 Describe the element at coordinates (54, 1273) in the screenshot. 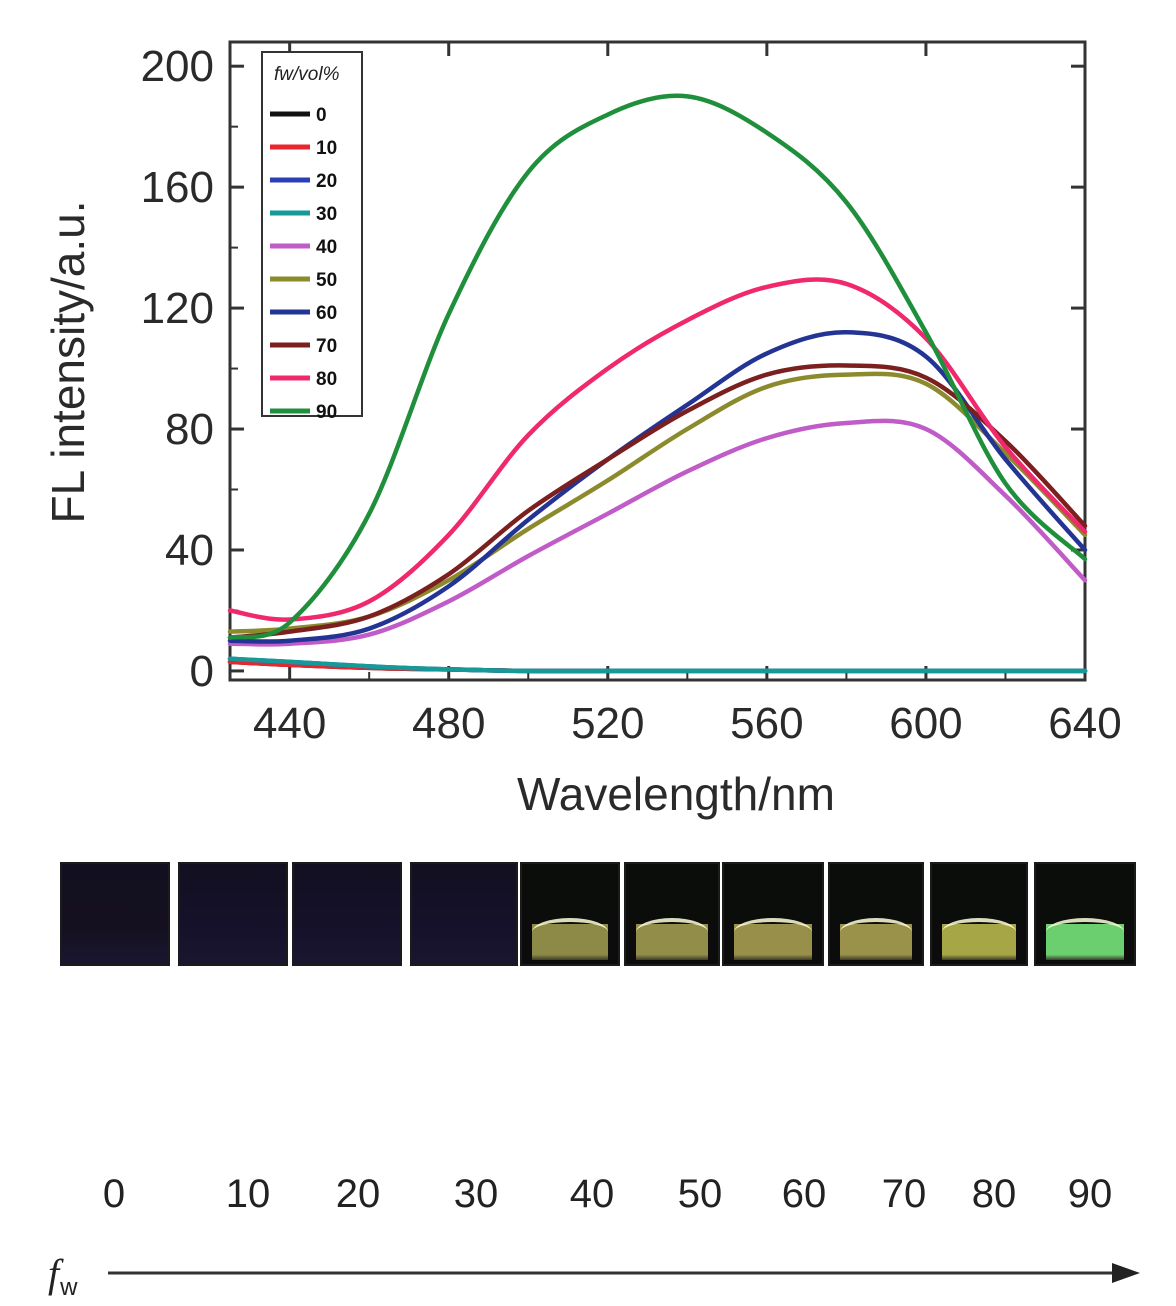

I see `fw-symbol: f` at that location.